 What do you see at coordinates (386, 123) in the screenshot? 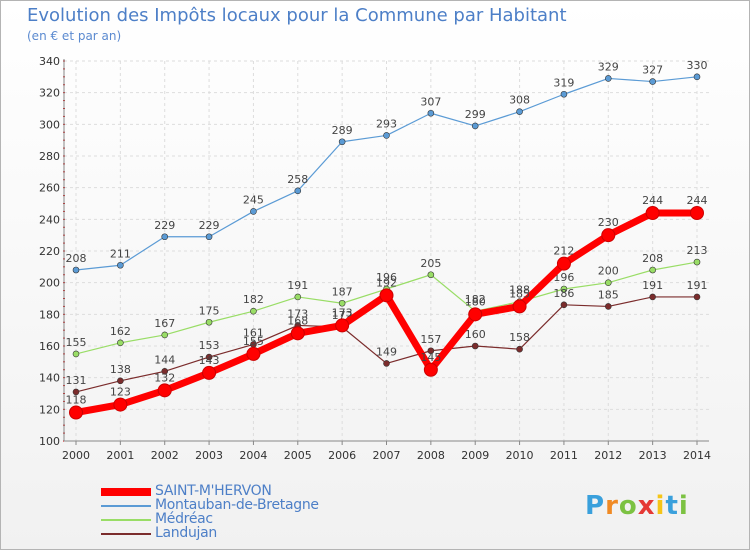
I see `data-label-1: 293` at bounding box center [386, 123].